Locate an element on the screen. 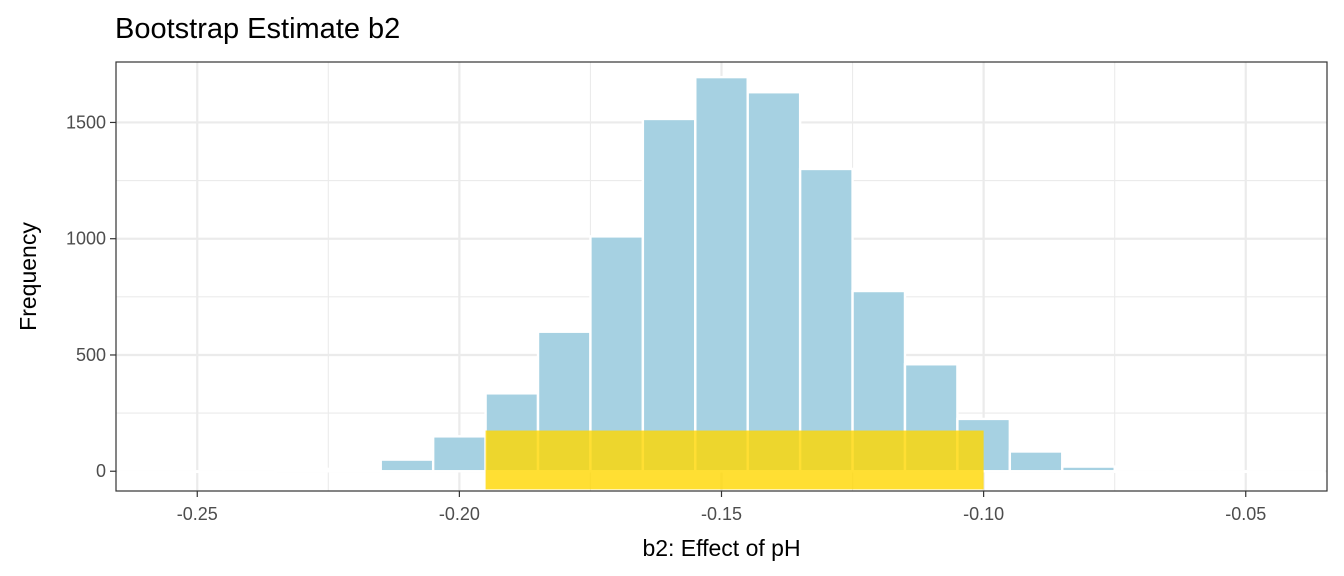 This screenshot has width=1344, height=576. y-tick-label: 1500 is located at coordinates (86, 122).